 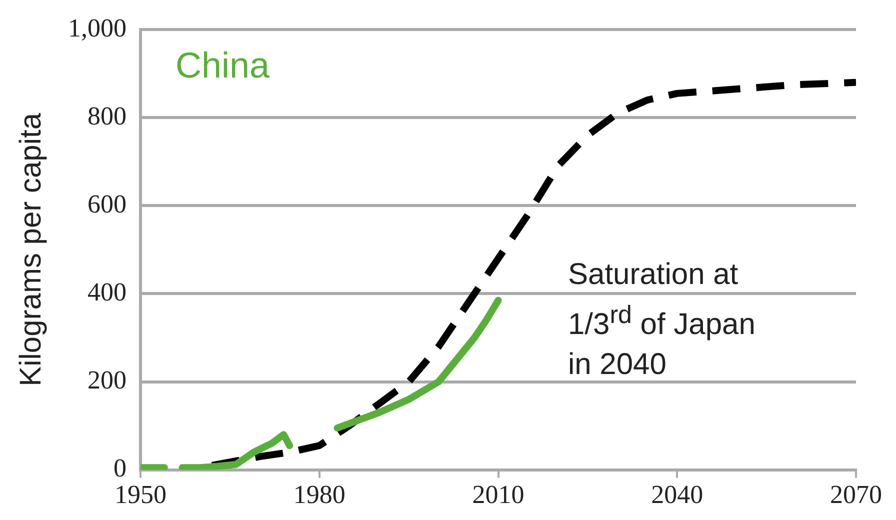 I want to click on y-tick-label: 400, so click(x=107, y=292).